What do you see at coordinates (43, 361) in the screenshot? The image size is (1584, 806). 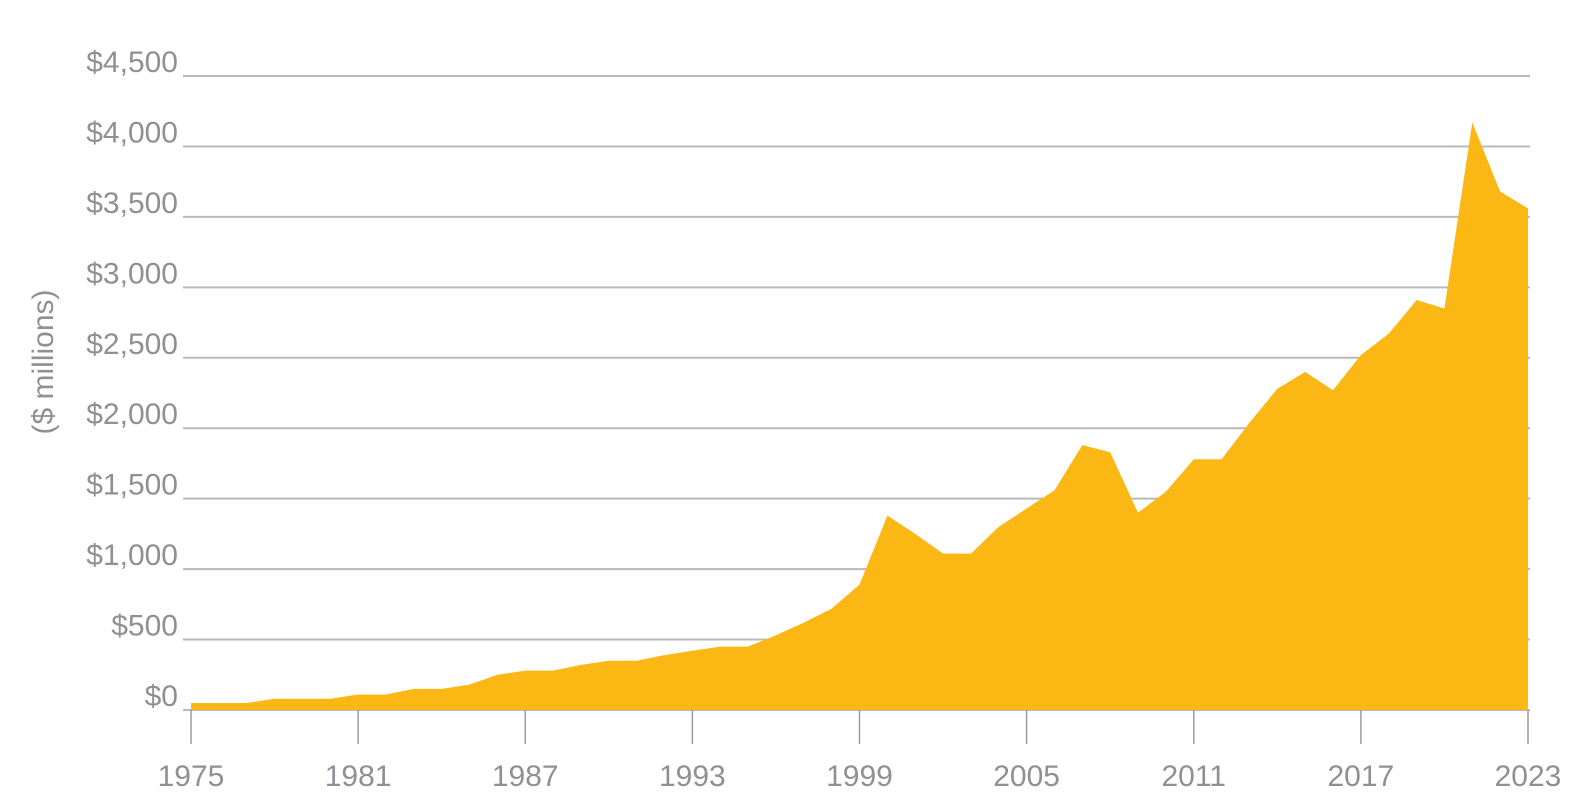 I see `y-axis-title: ($ millions)` at bounding box center [43, 361].